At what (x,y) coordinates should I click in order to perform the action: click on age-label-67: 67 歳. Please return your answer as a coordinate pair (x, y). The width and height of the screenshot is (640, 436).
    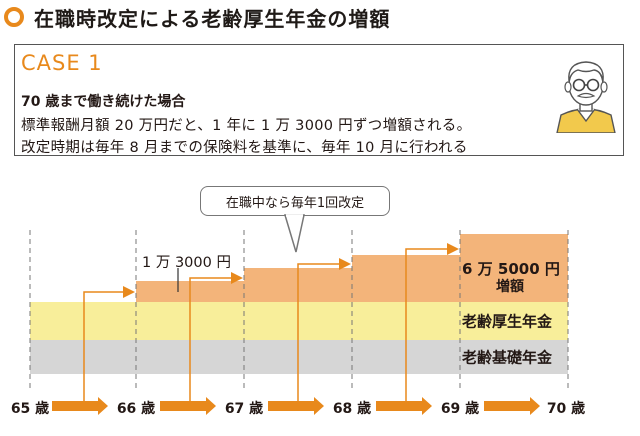
    Looking at the image, I should click on (244, 409).